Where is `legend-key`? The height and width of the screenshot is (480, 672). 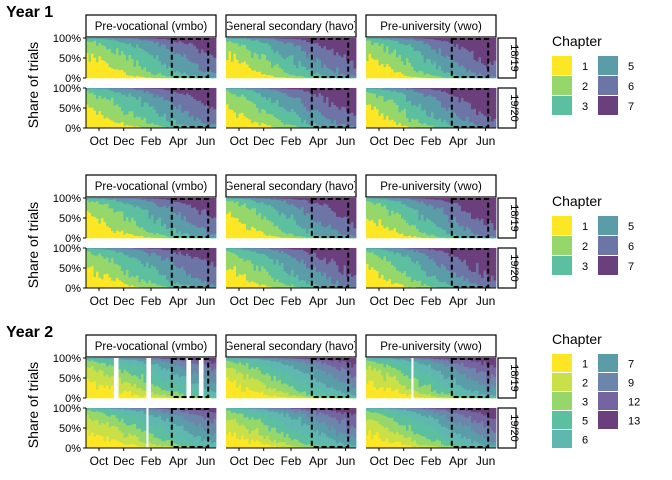 legend-key is located at coordinates (608, 265).